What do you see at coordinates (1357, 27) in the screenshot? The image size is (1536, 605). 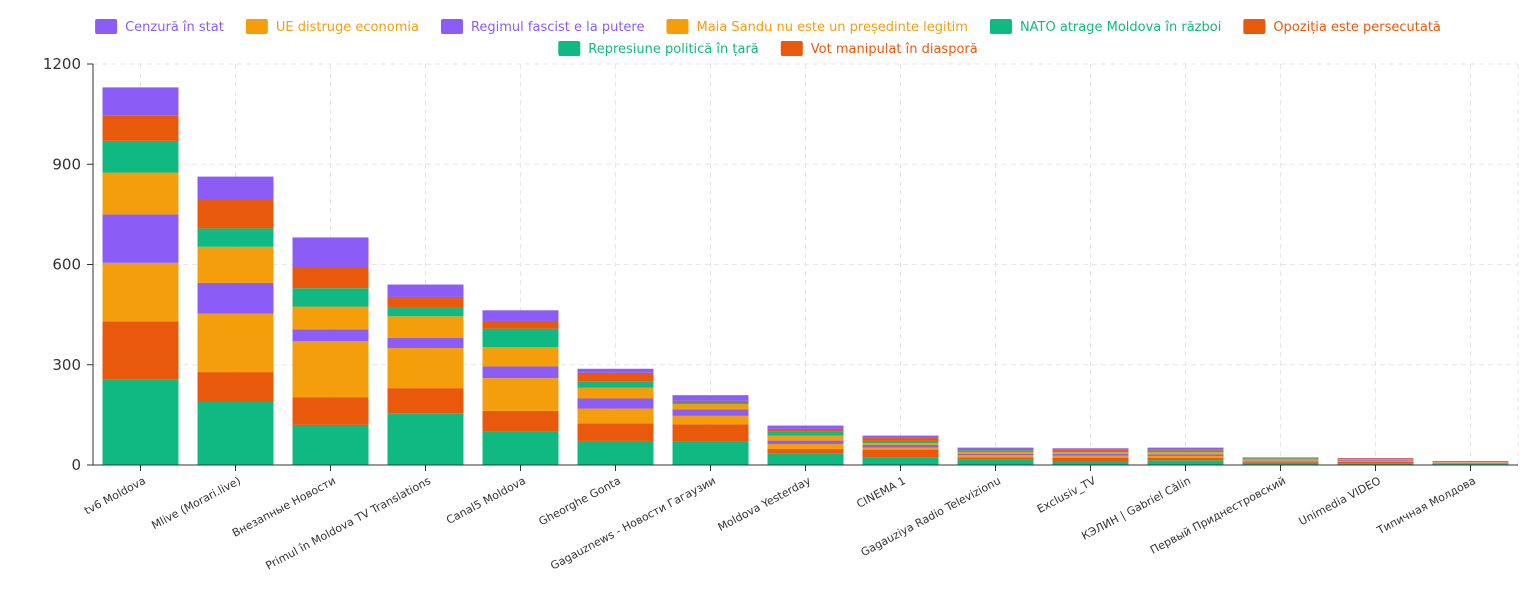 I see `legend-label: Opoziția este persecutată` at bounding box center [1357, 27].